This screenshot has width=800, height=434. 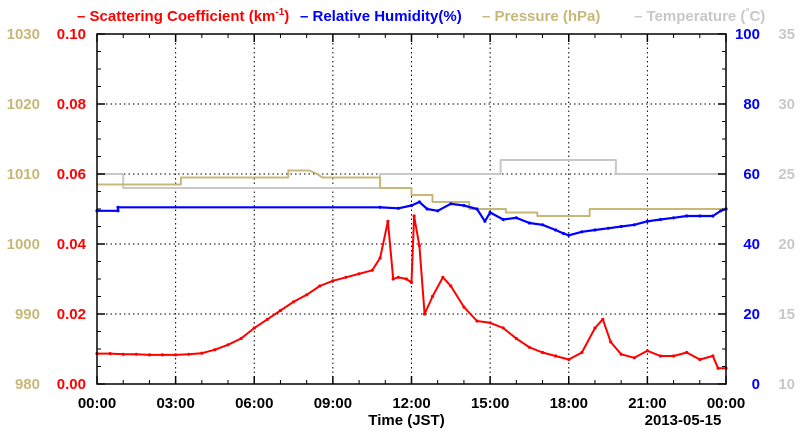 I want to click on legend-item: – Relative Humidity(%), so click(x=381, y=16).